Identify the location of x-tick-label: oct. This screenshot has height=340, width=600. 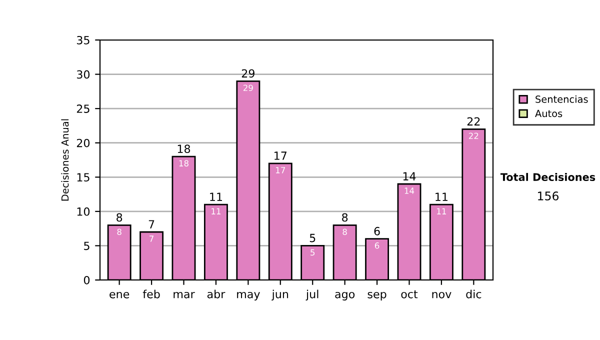
(409, 294).